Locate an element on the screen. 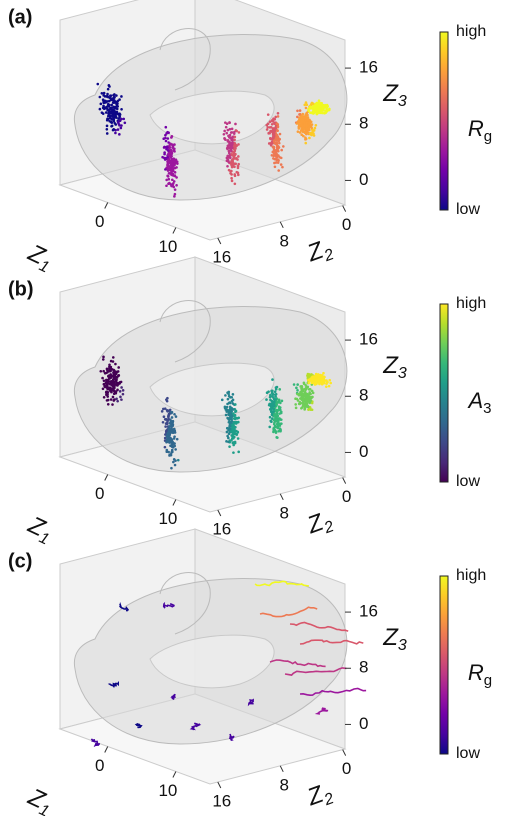  colorbar-label-sub: 3 is located at coordinates (487, 408).